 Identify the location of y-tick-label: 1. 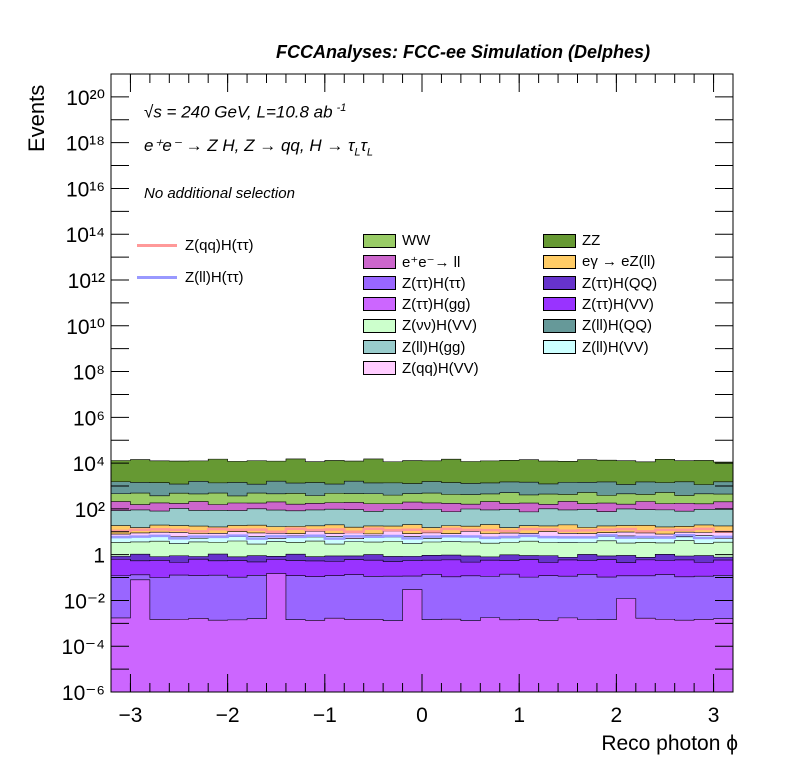
(99, 556).